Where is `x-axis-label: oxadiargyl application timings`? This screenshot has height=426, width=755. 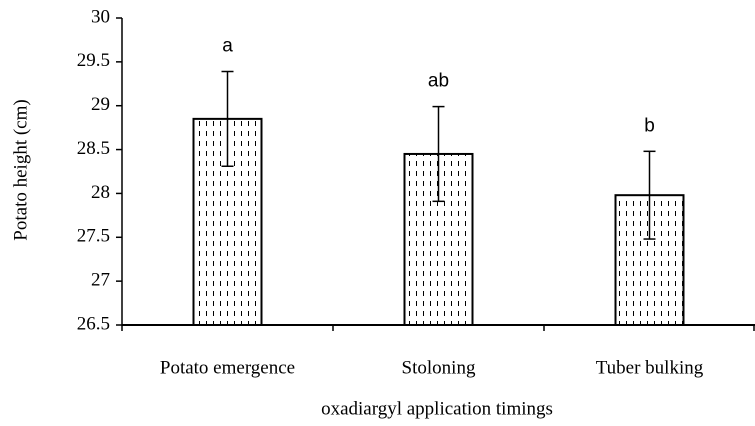 x-axis-label: oxadiargyl application timings is located at coordinates (437, 408).